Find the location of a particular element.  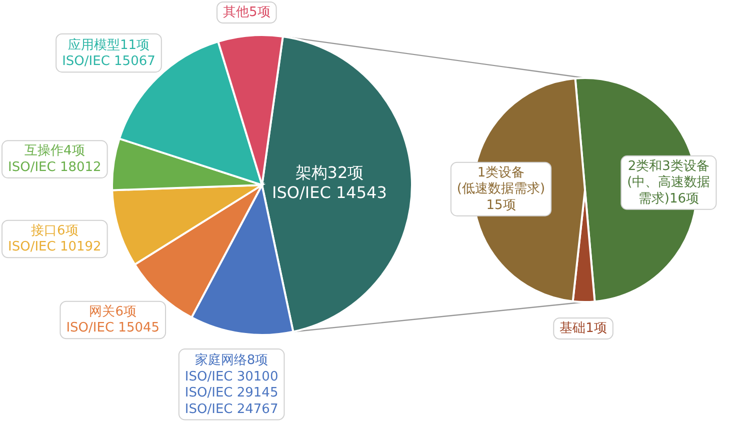

slice-label: 接口6项 ISO/IEC 10192 is located at coordinates (55, 239).